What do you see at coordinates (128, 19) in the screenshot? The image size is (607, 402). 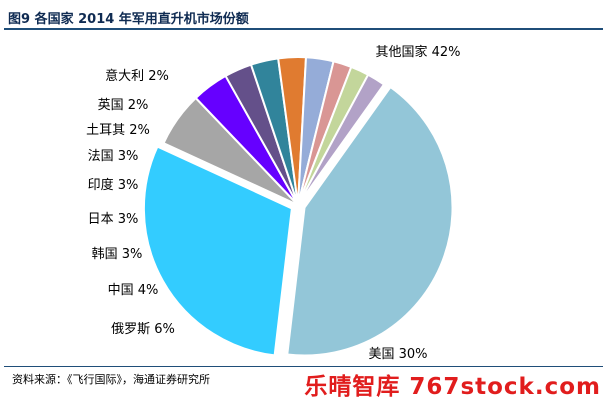 I see `figure-title: 图9 各国家 2014 年军用直升机市场份额` at bounding box center [128, 19].